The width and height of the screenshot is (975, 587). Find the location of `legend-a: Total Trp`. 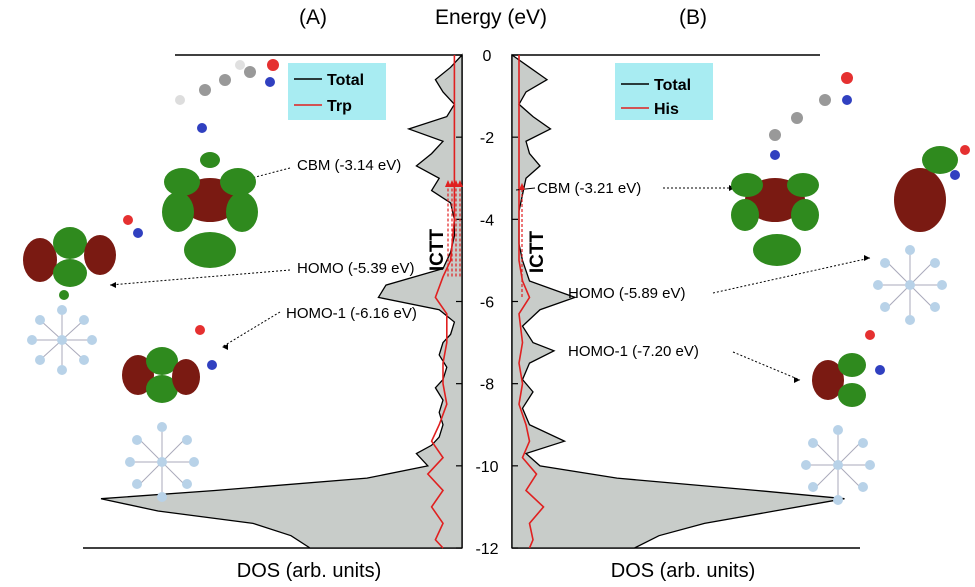

legend-a: Total Trp is located at coordinates (337, 91).